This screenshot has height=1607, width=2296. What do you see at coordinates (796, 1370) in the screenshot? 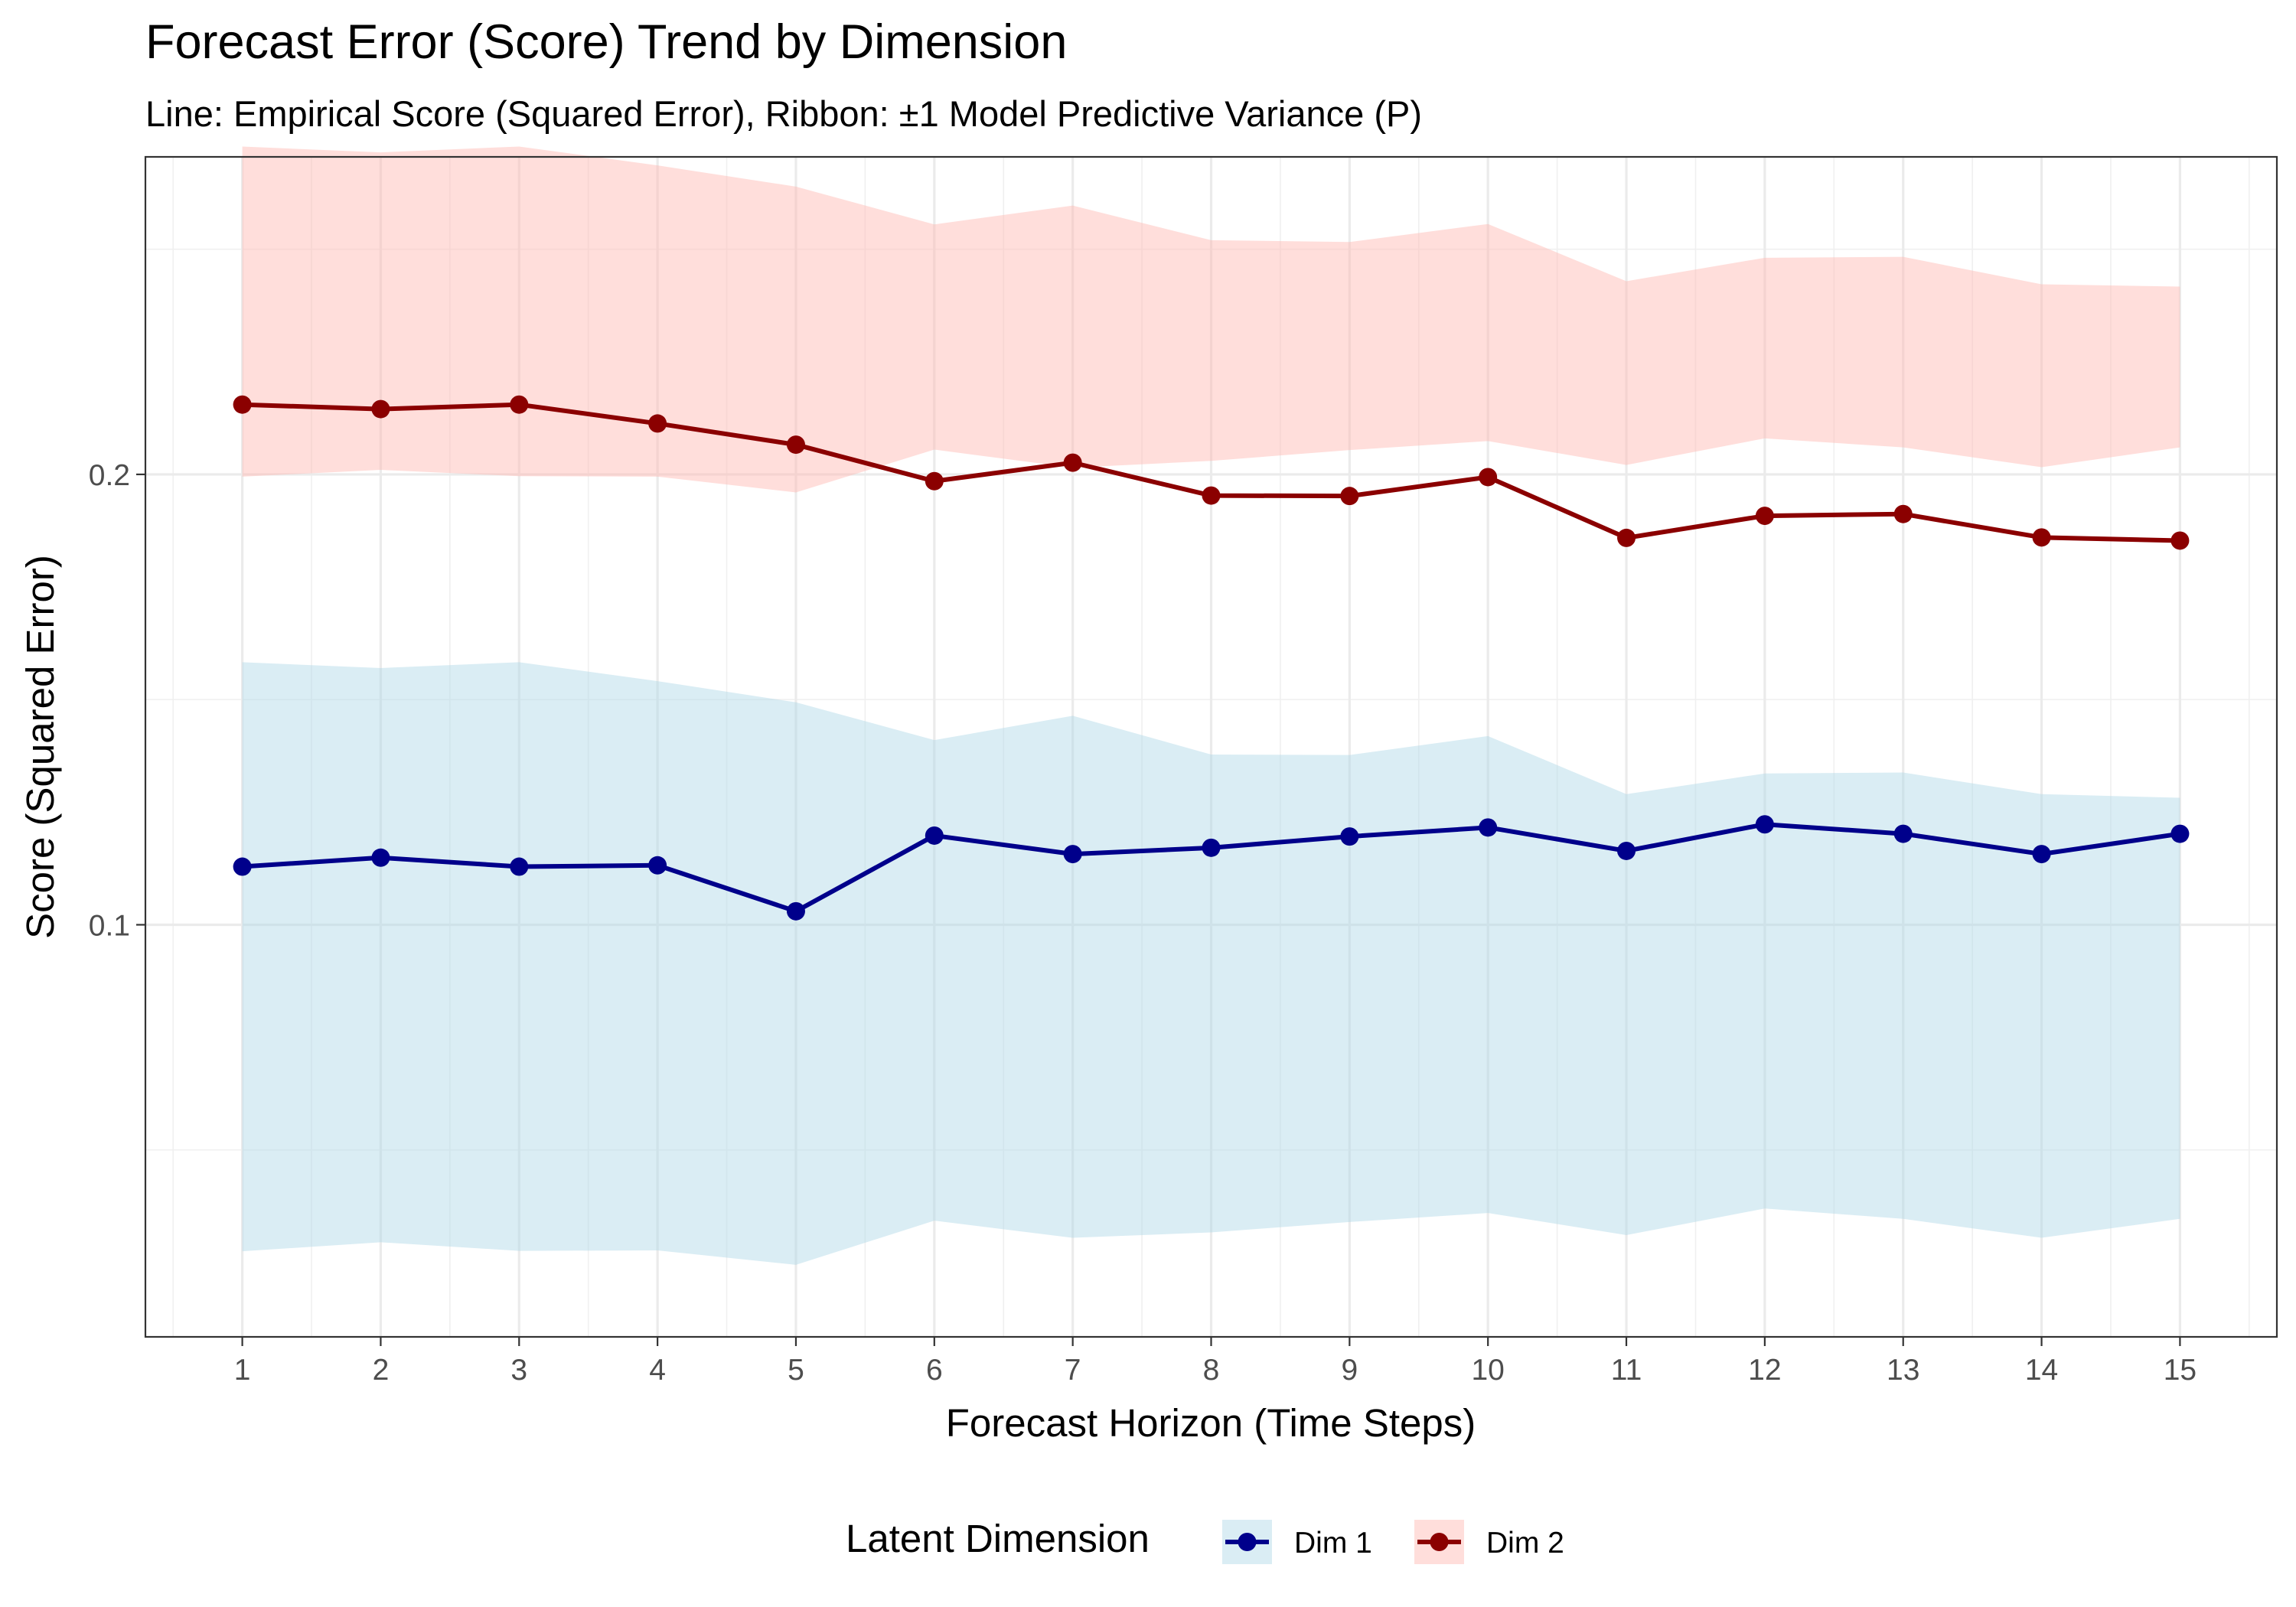
I see `x-tick-label: 5` at bounding box center [796, 1370].